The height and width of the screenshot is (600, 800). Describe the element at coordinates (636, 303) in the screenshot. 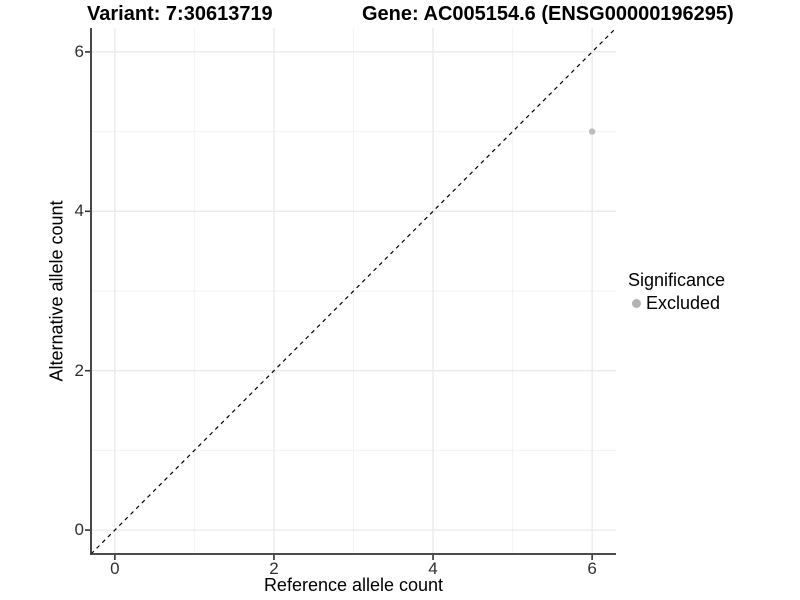

I see `excluded-point-icon` at that location.